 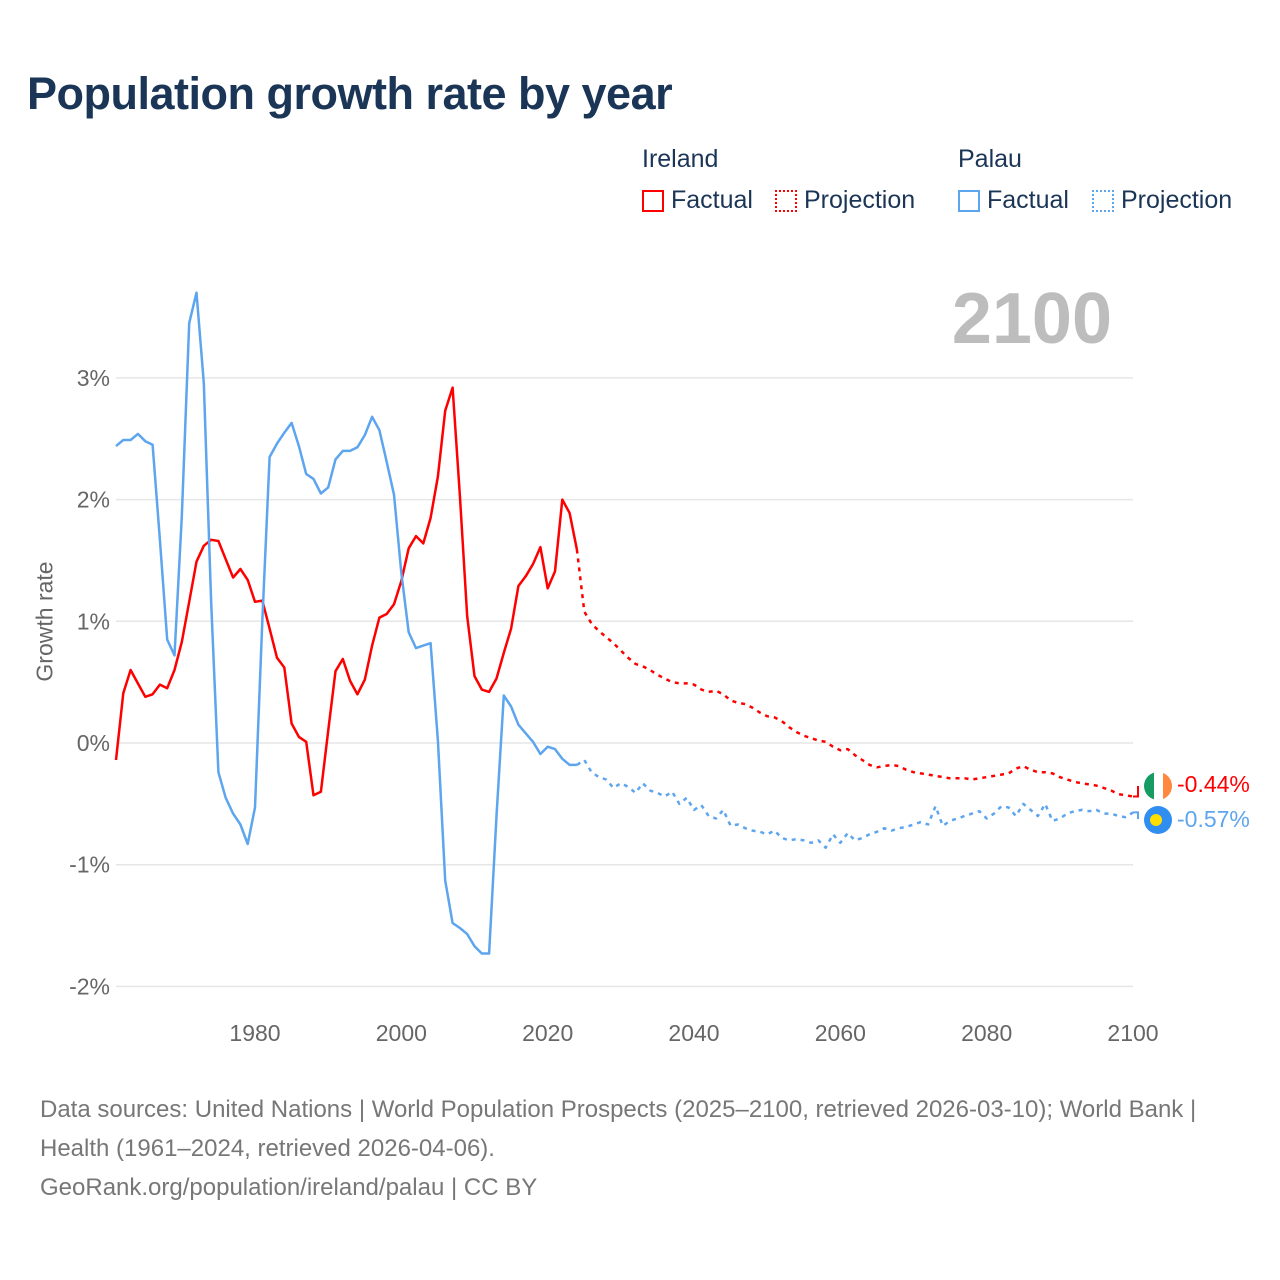 I want to click on legend-group-palau: Palau, so click(x=990, y=159).